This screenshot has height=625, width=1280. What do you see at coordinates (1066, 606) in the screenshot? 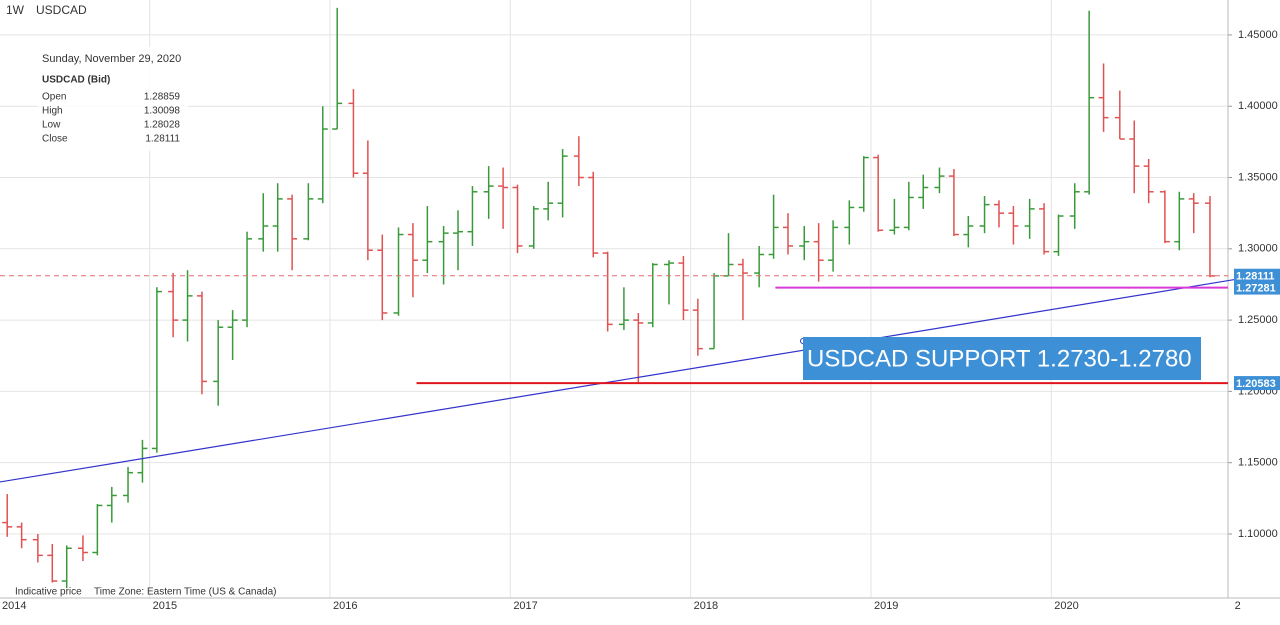
I see `x-tick-label: 2020` at bounding box center [1066, 606].